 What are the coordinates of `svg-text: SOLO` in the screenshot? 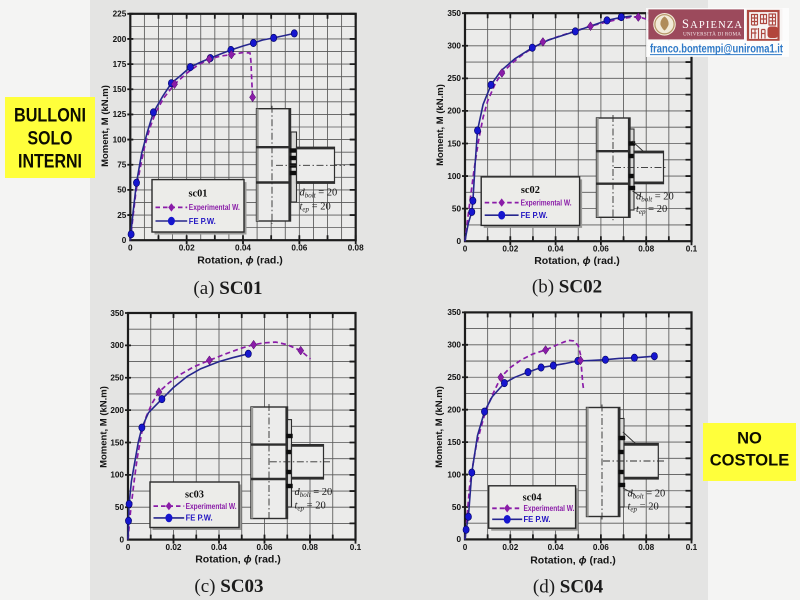 It's located at (50, 139).